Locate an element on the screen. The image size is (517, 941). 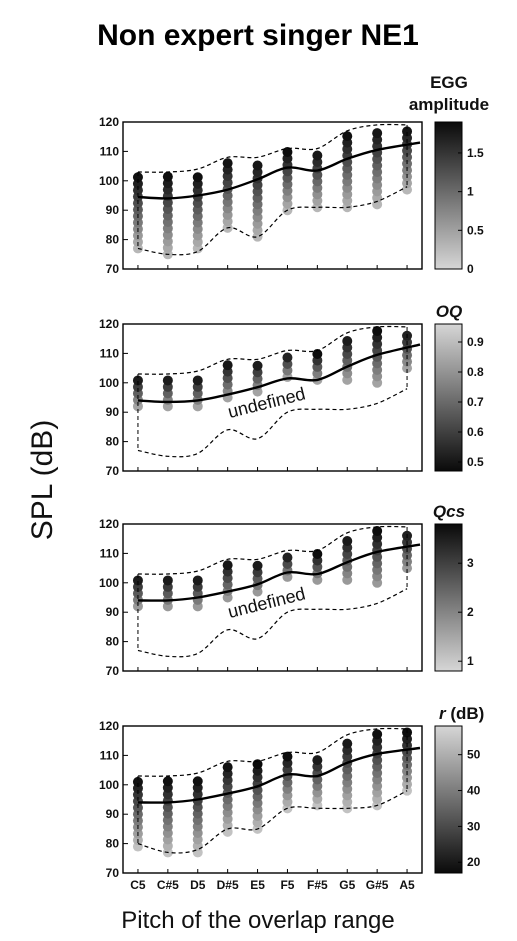
colorbar-tick-label: 0.6 is located at coordinates (475, 432).